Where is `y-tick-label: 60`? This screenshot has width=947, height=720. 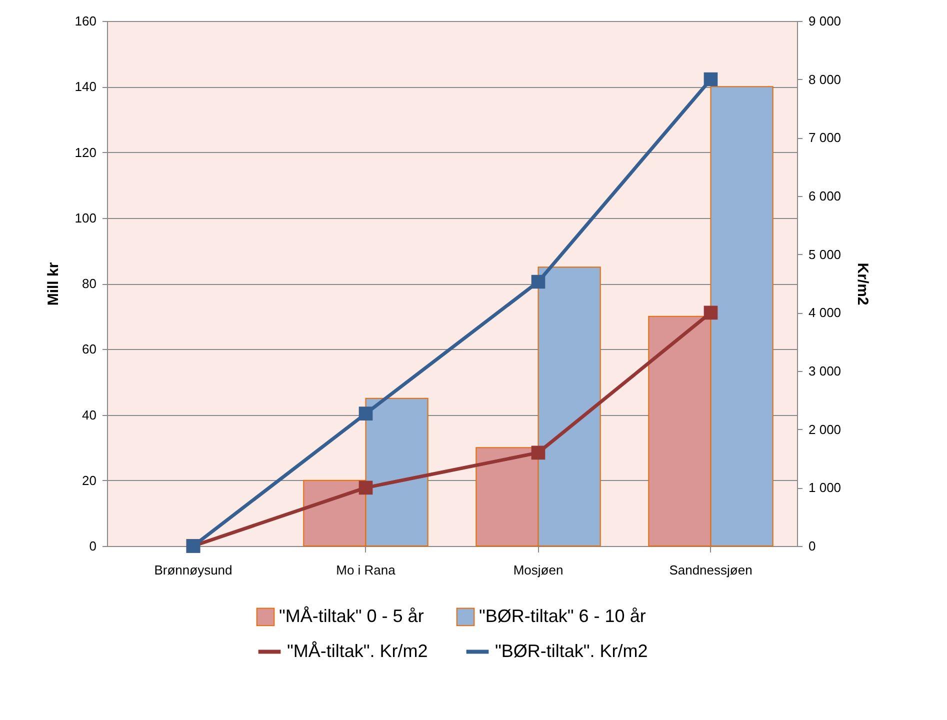
y-tick-label: 60 is located at coordinates (89, 349).